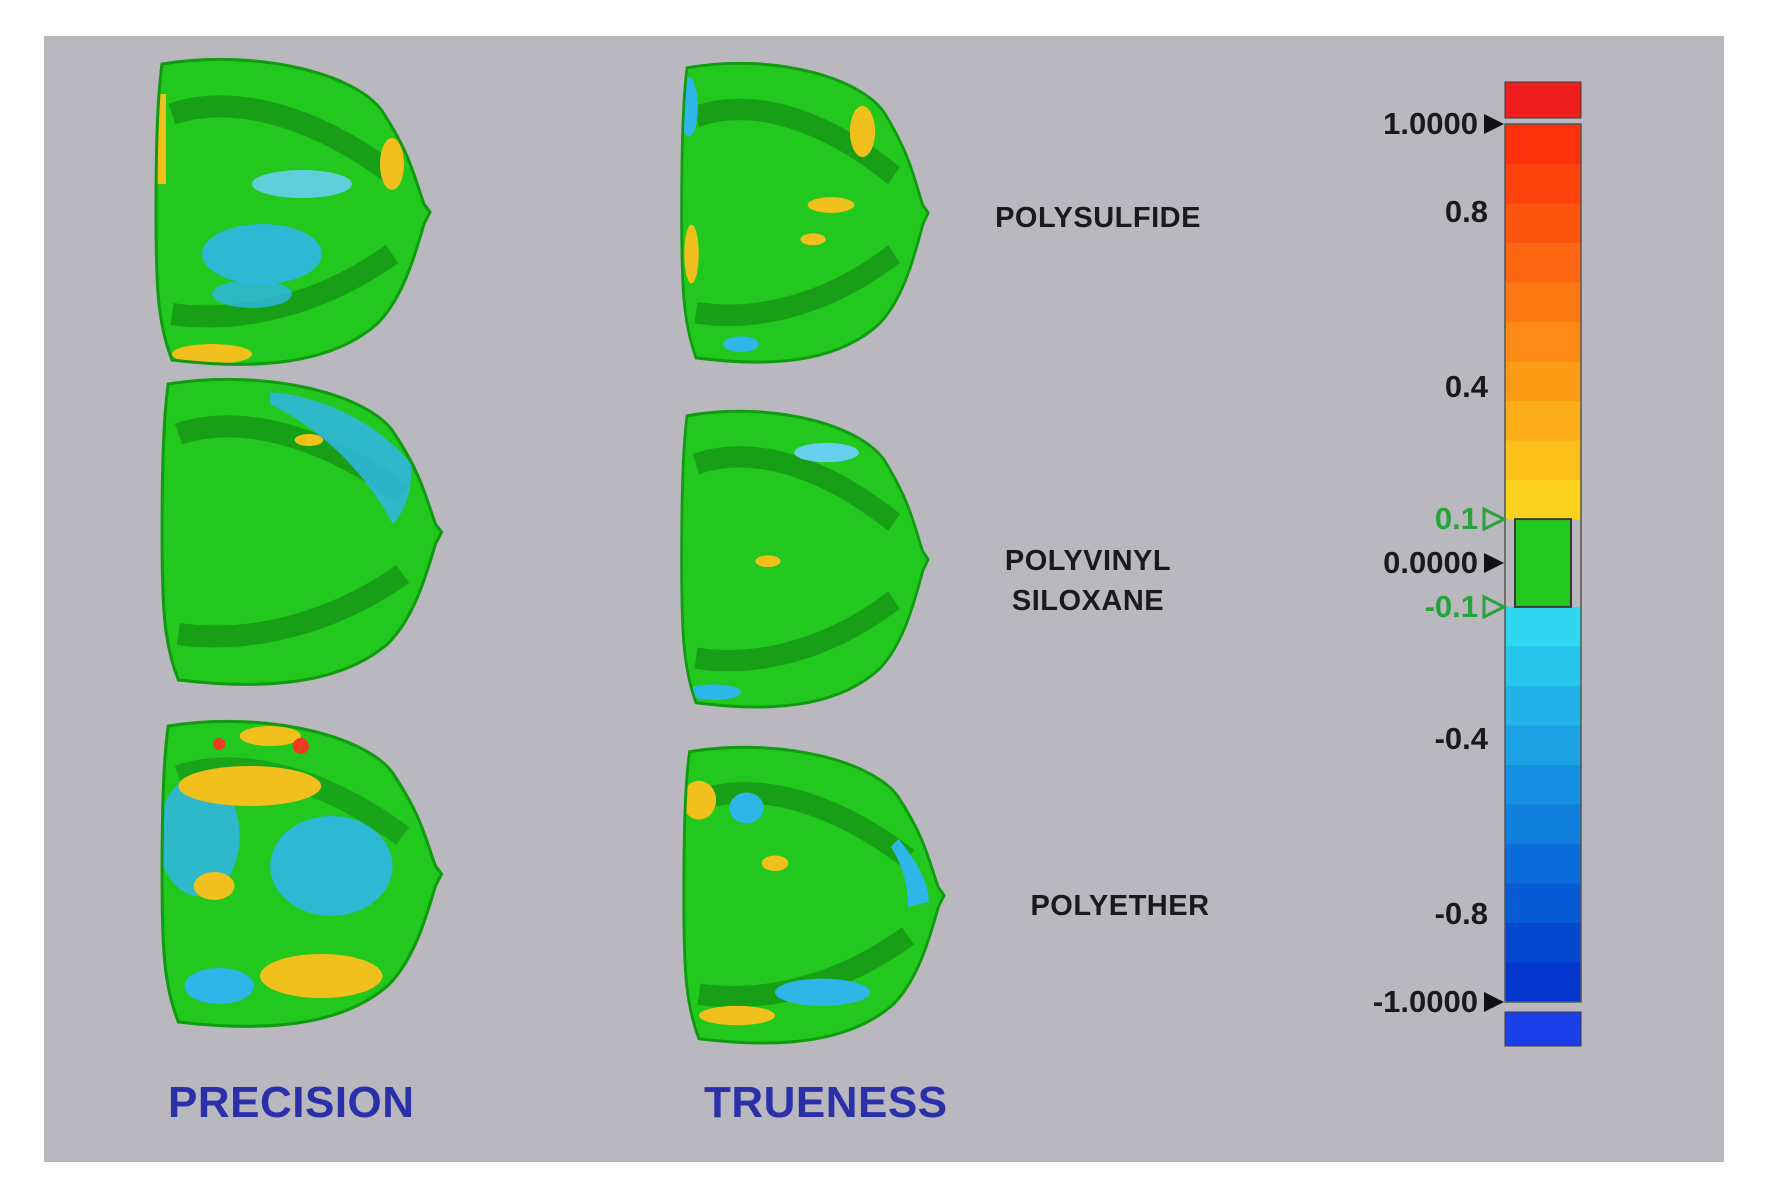 This screenshot has height=1196, width=1768. I want to click on scale-under-range, so click(1543, 1029).